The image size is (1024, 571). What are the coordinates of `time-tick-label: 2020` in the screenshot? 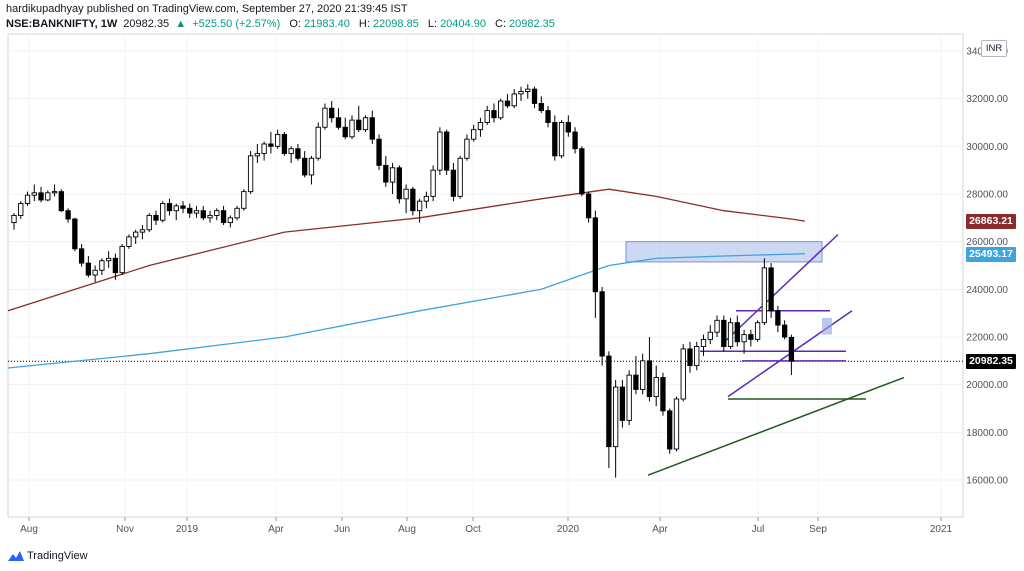 It's located at (568, 529).